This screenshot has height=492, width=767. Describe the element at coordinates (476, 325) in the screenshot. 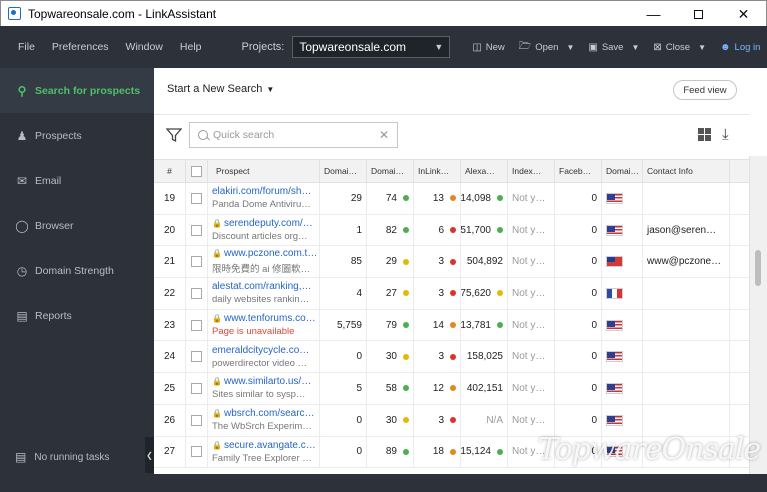

I see `alexa-value: 13,781` at that location.